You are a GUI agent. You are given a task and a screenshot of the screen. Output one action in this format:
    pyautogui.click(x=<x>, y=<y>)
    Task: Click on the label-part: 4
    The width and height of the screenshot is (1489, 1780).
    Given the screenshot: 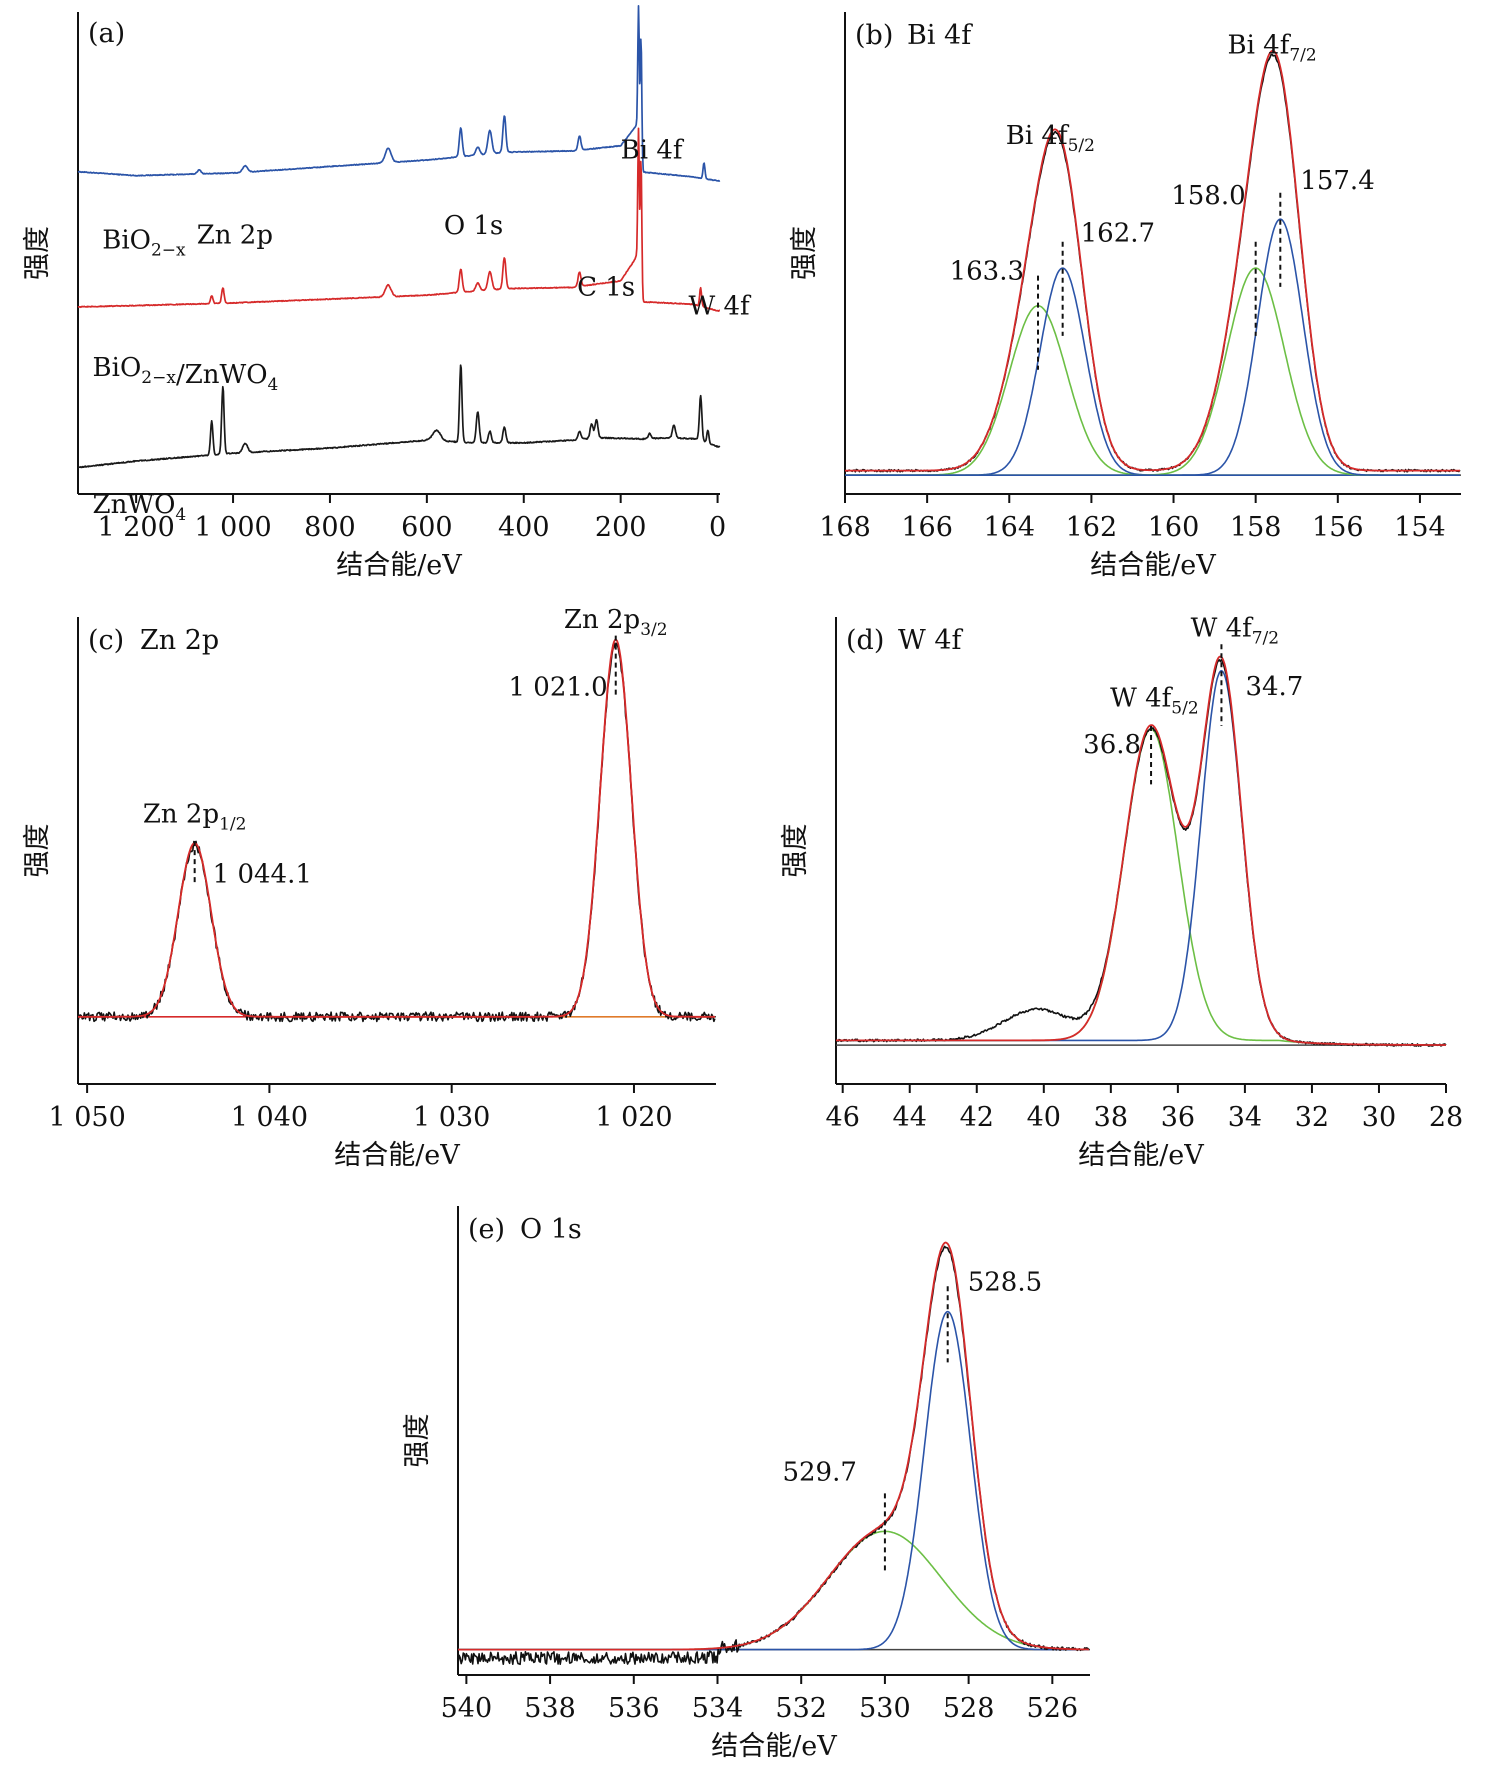 What is the action you would take?
    pyautogui.click(x=273, y=385)
    